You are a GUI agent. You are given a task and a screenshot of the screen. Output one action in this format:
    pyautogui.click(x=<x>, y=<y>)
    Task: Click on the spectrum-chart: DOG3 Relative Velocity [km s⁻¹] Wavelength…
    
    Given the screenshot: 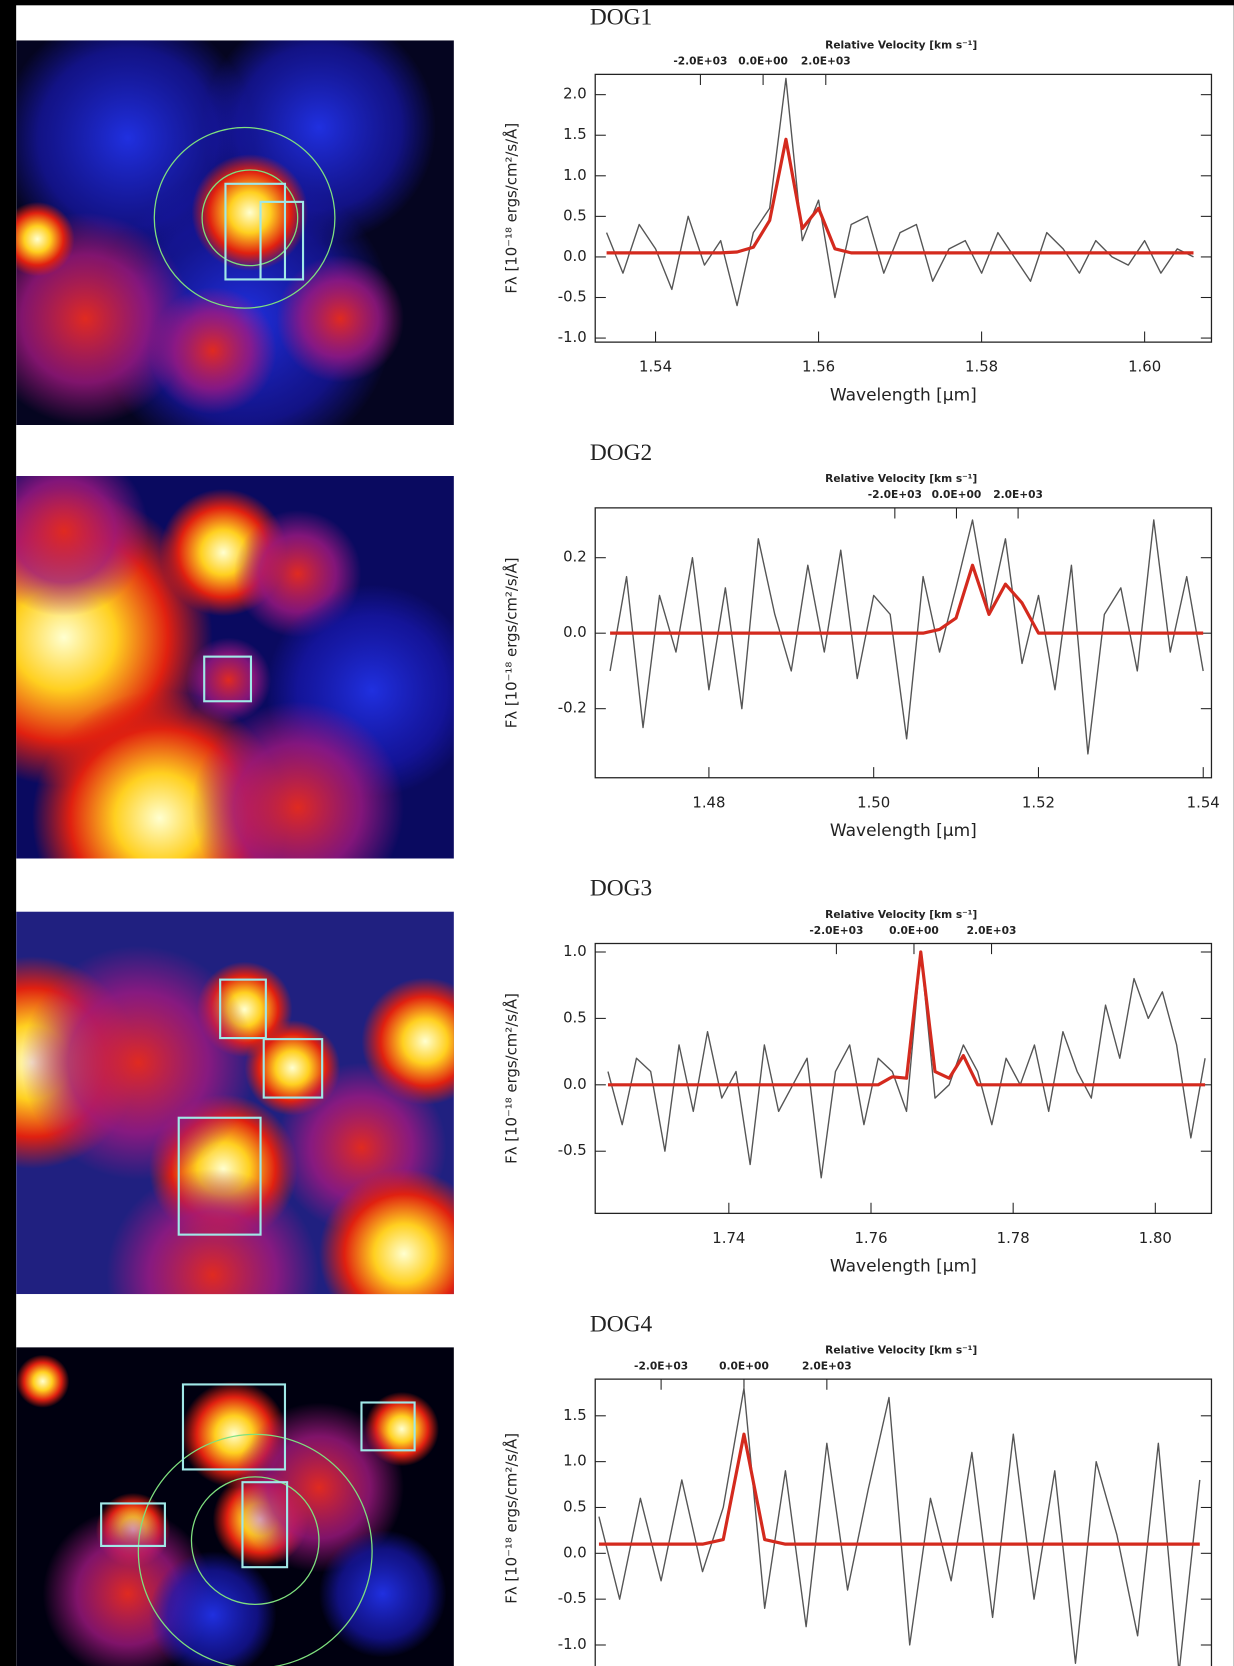 What is the action you would take?
    pyautogui.click(x=857, y=1076)
    